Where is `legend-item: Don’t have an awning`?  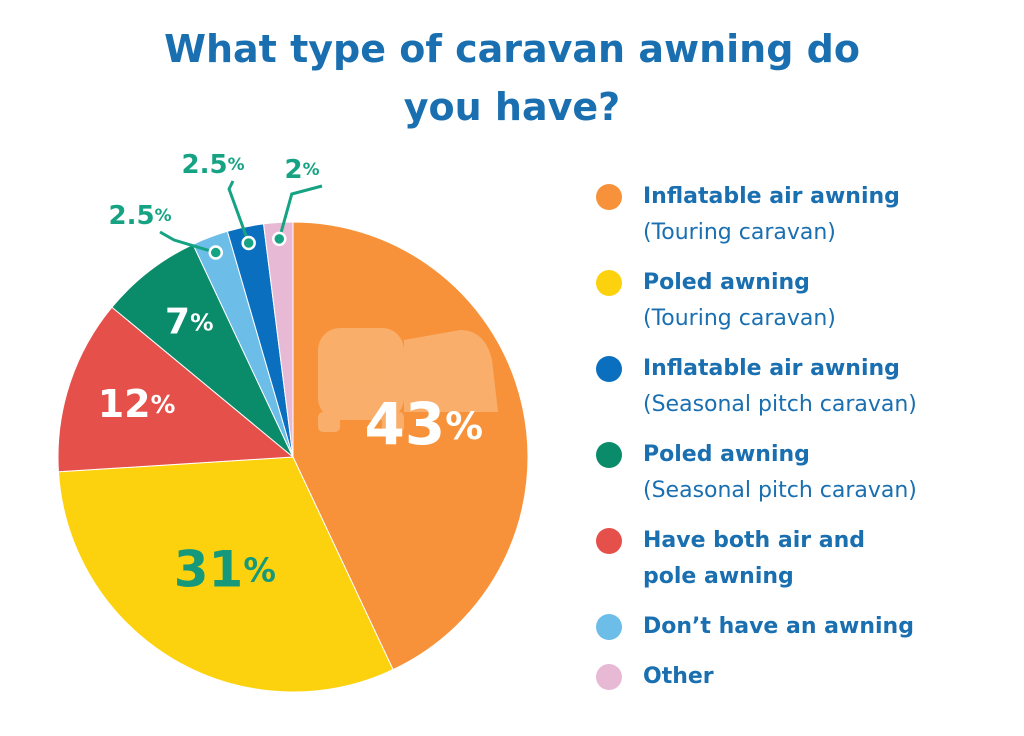 legend-item: Don’t have an awning is located at coordinates (761, 627).